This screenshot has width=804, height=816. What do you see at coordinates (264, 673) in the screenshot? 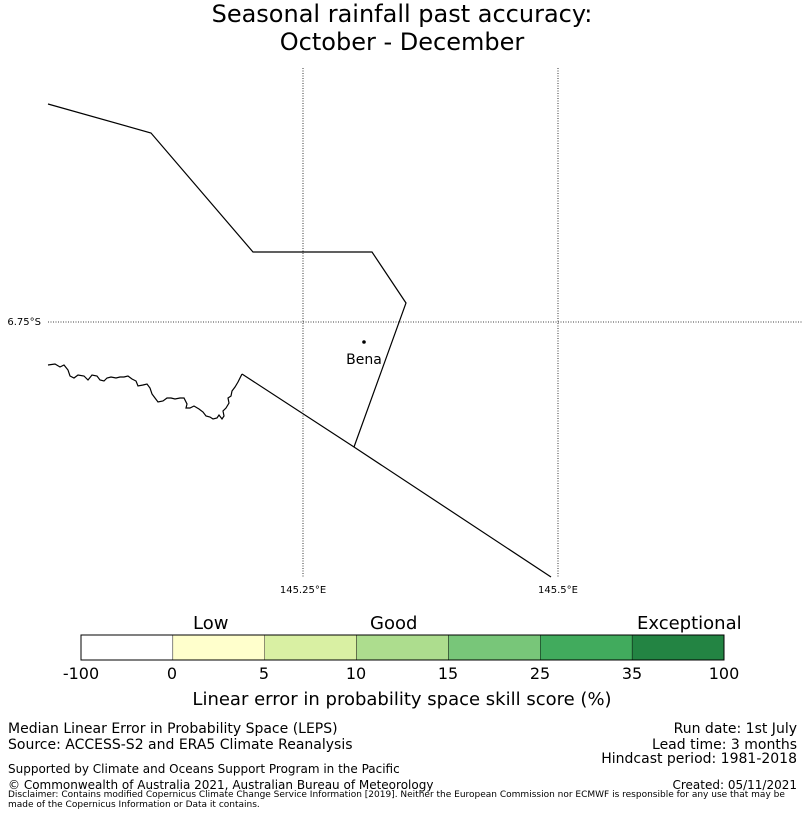
I see `colorbar-tick: 5` at bounding box center [264, 673].